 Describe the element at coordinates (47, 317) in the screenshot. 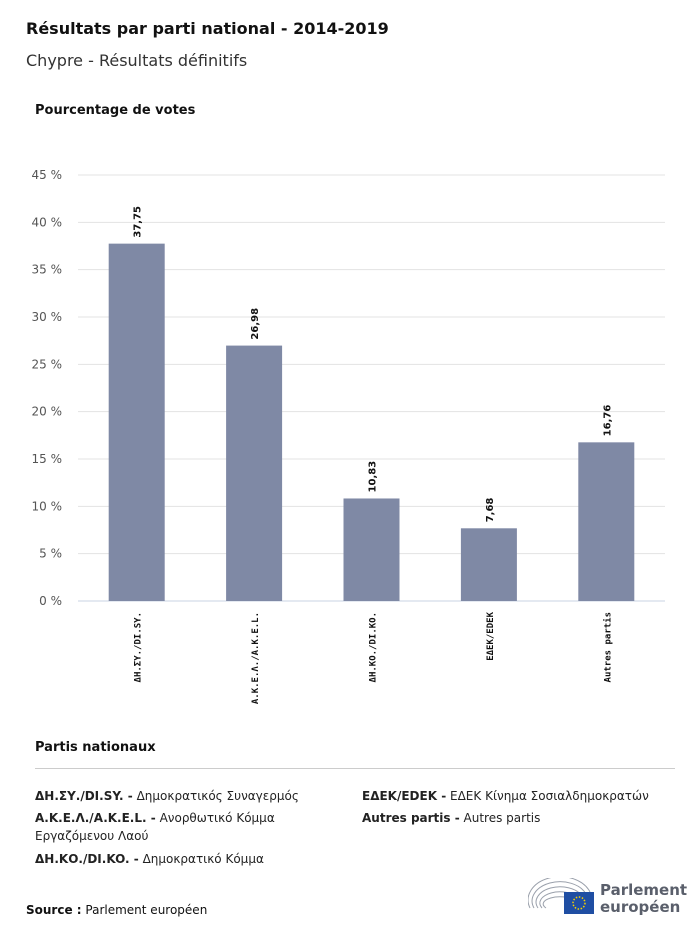

I see `y-tick-label: 30 %` at that location.